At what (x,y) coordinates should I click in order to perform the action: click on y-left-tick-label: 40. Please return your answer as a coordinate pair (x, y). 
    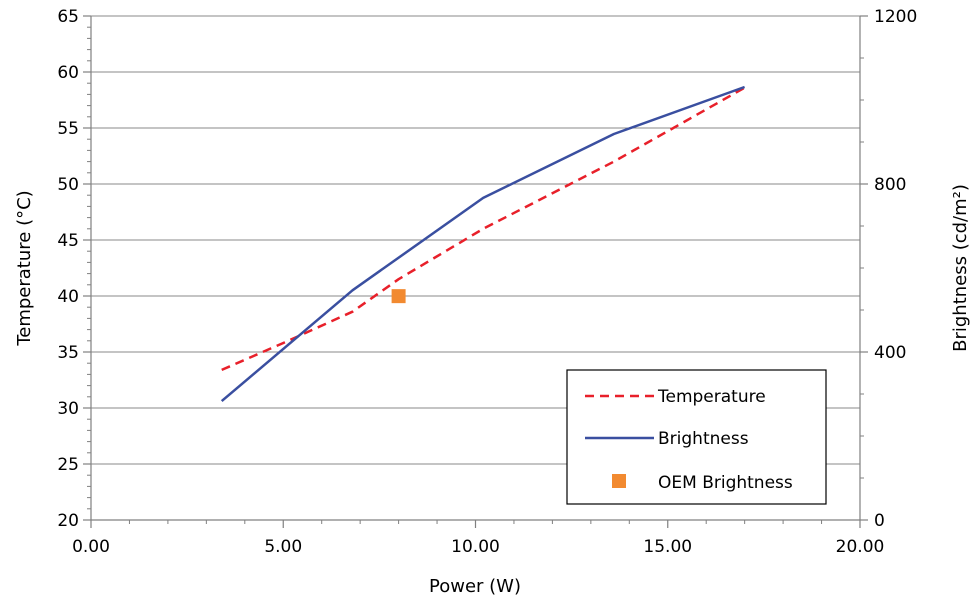
    Looking at the image, I should click on (68, 297).